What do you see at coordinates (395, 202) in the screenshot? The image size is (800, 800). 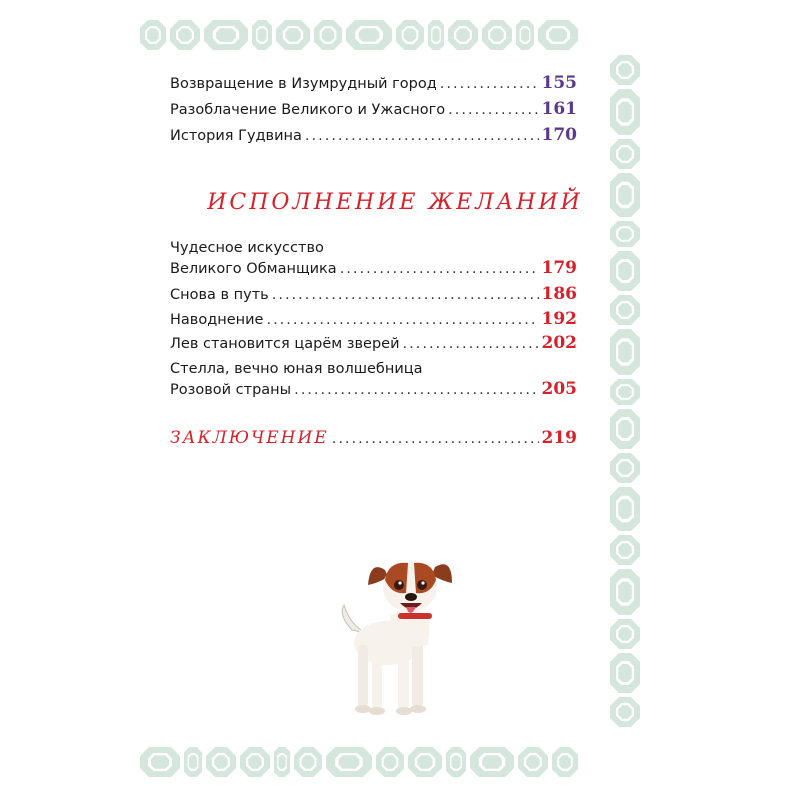 I see `section-heading: Исполнение желаний` at bounding box center [395, 202].